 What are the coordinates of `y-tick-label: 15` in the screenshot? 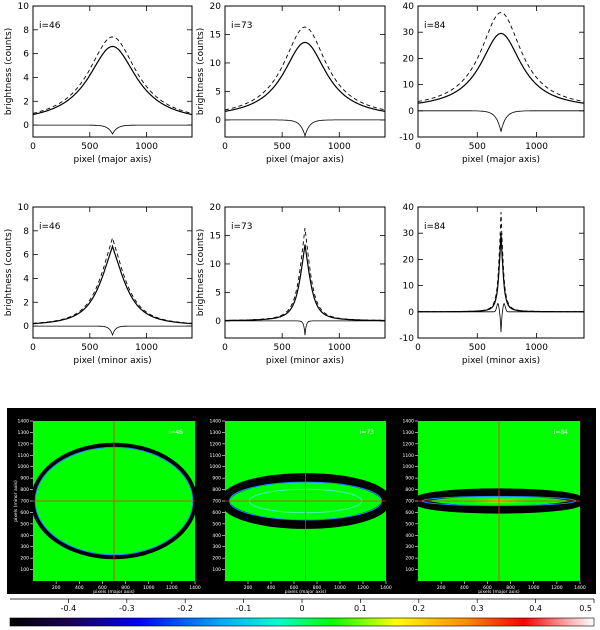 It's located at (215, 35).